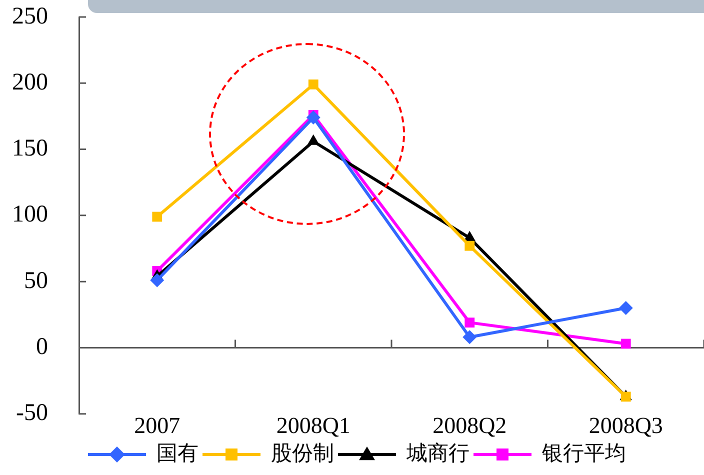  I want to click on legend-label: 城商行, so click(438, 452).